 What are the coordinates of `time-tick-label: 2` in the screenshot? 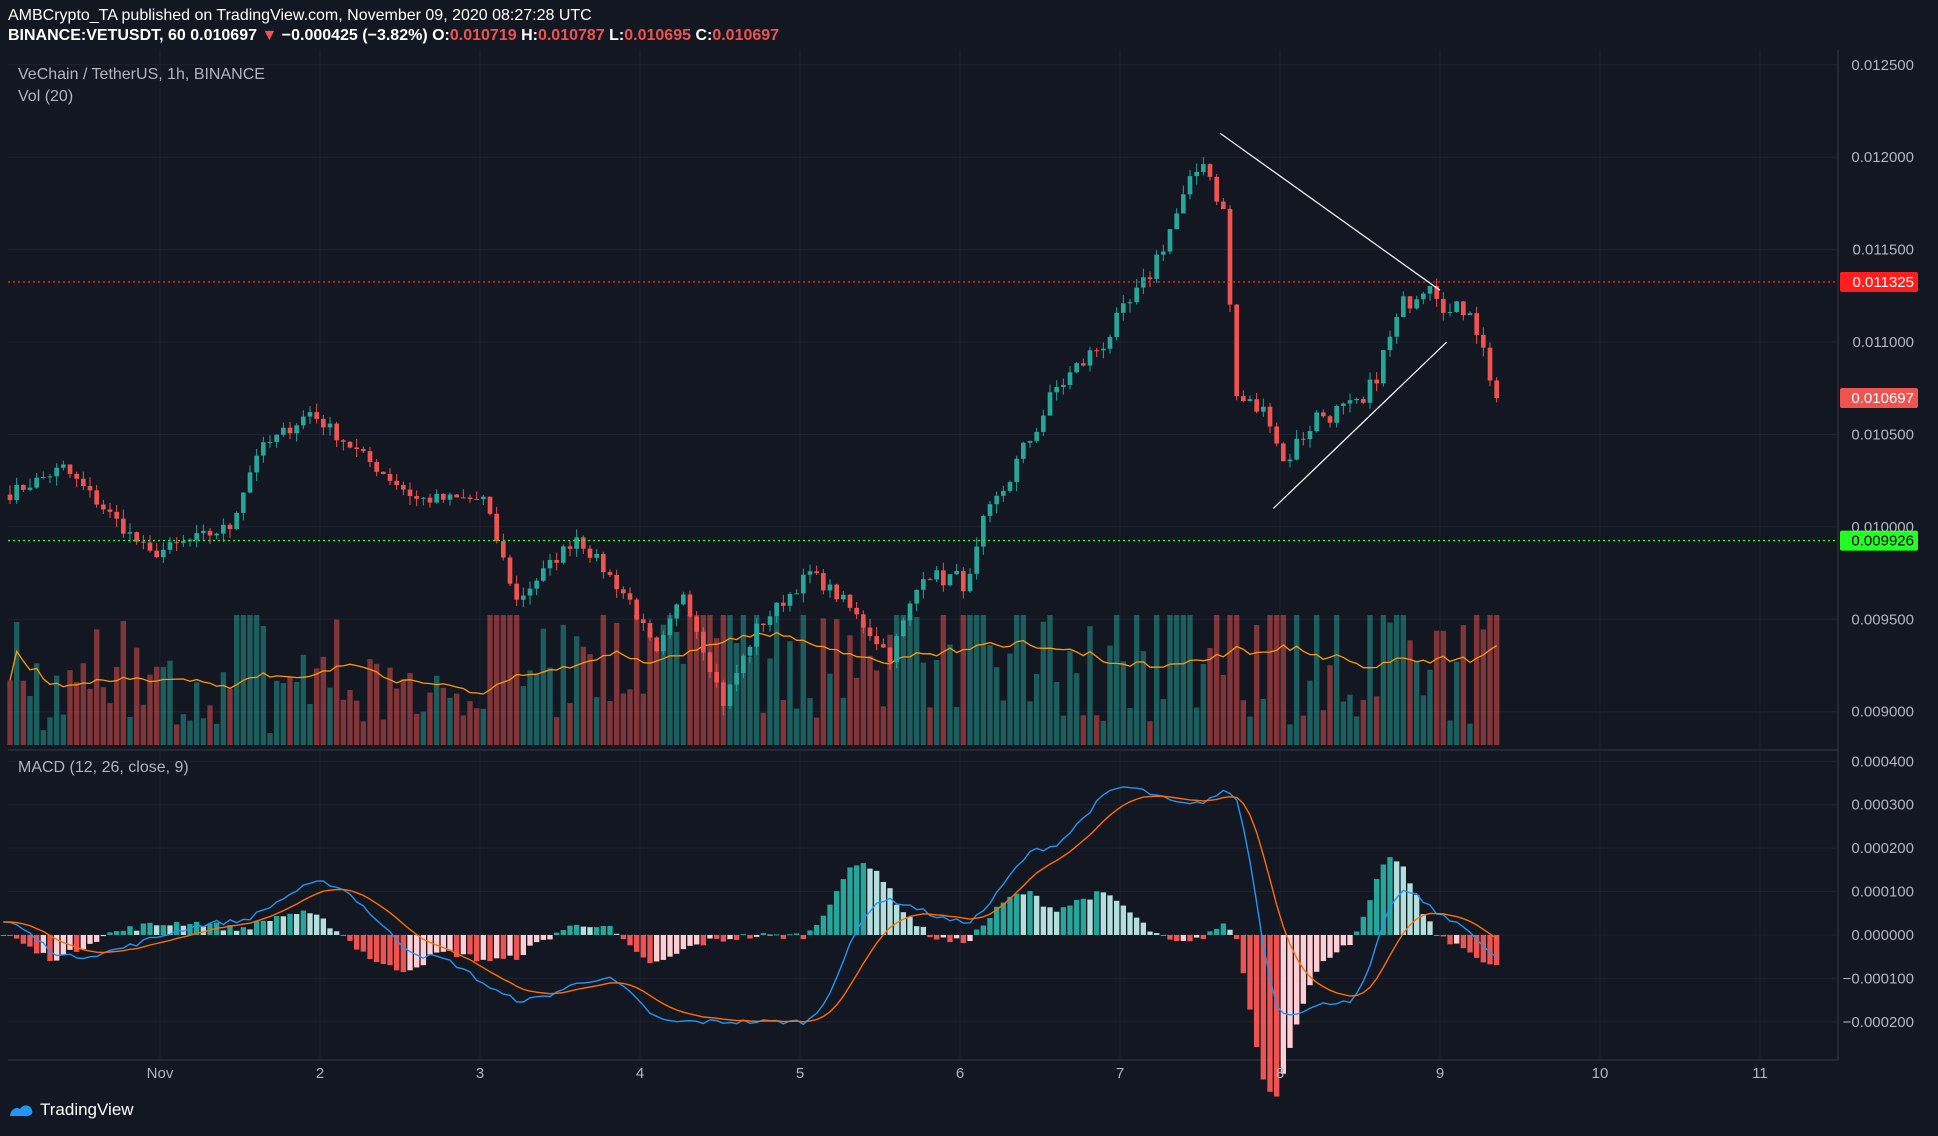 It's located at (320, 1073).